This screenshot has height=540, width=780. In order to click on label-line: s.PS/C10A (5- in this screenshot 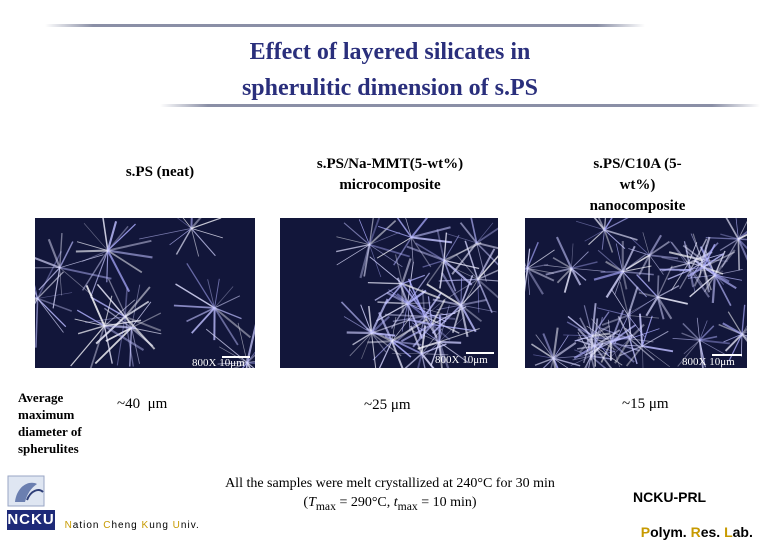, I will do `click(637, 164)`.